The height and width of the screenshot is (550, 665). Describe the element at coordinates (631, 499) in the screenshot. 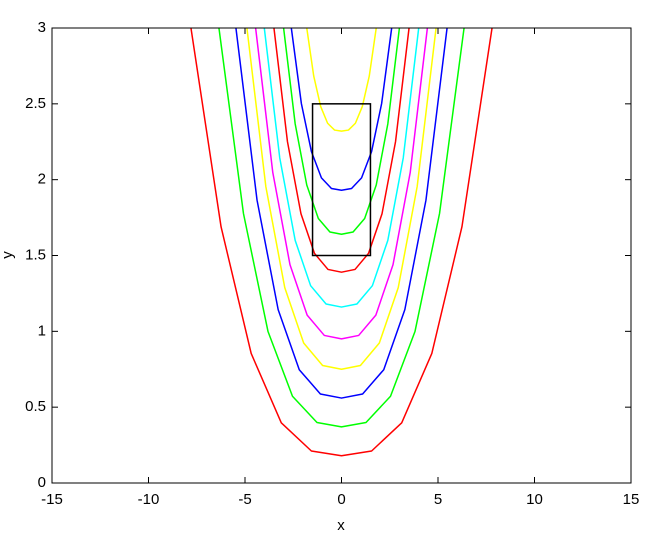

I see `x-tick-label: 15` at that location.